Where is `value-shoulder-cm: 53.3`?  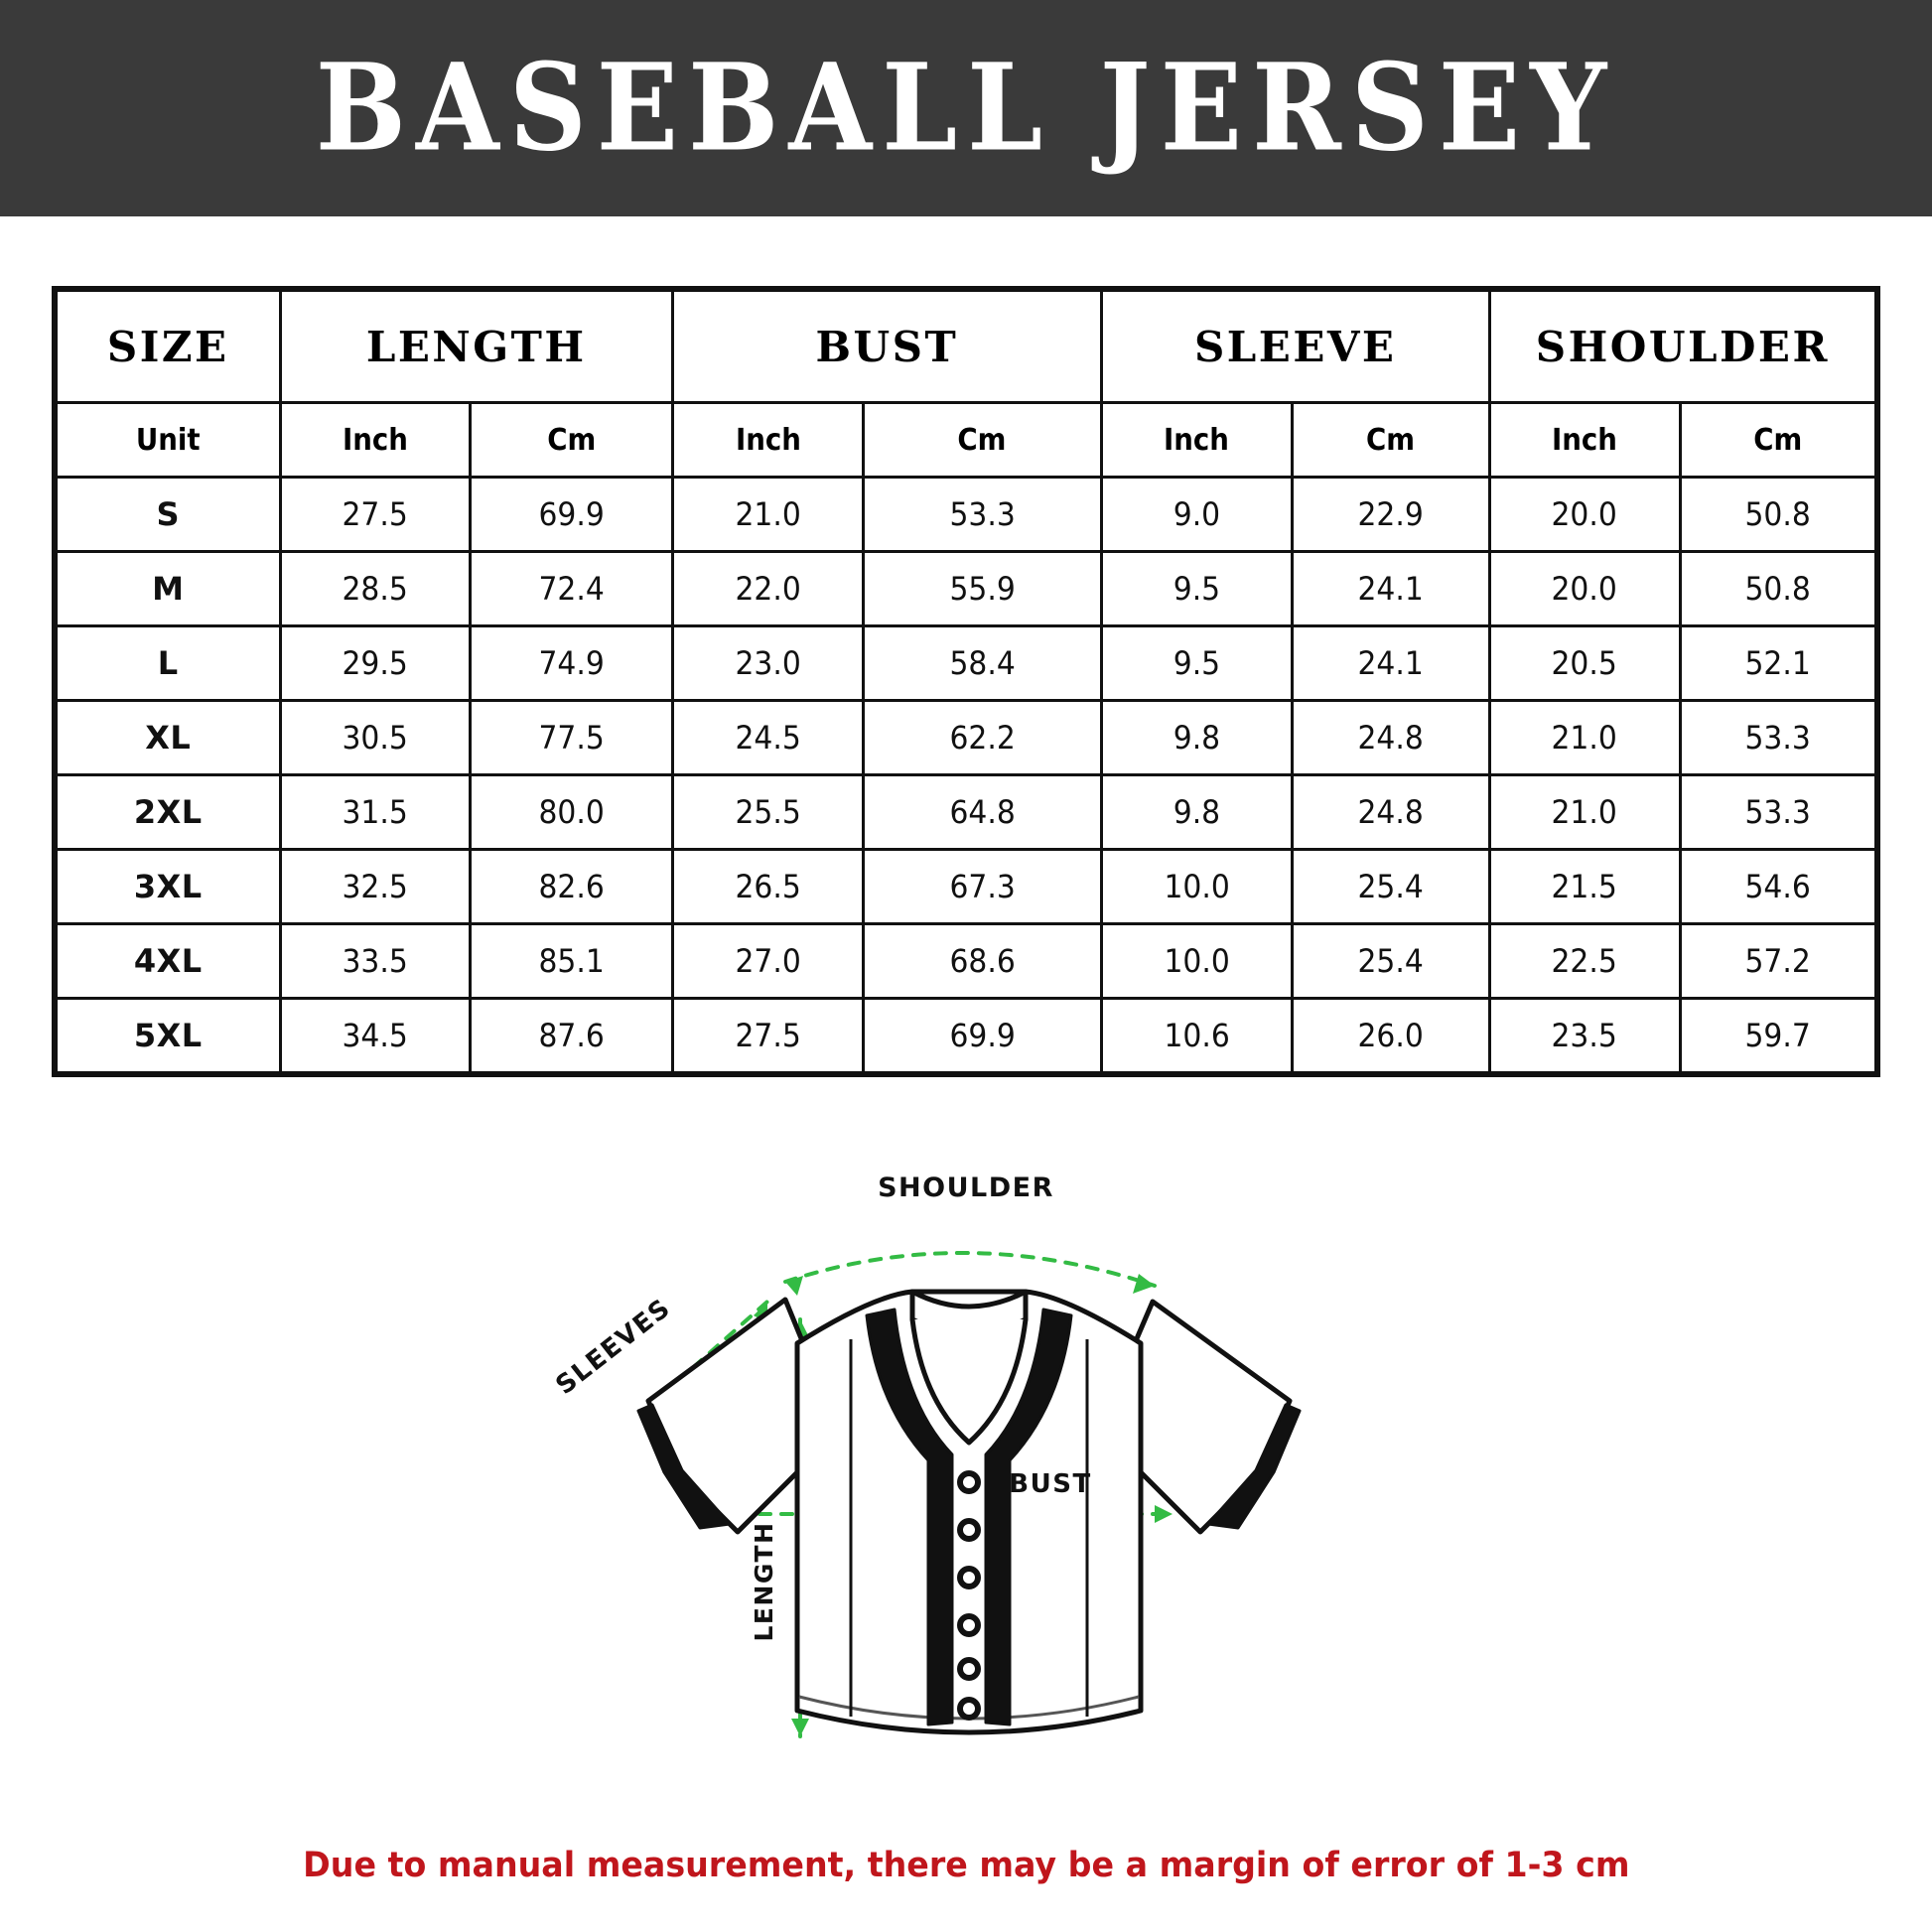
value-shoulder-cm: 53.3 is located at coordinates (1778, 738).